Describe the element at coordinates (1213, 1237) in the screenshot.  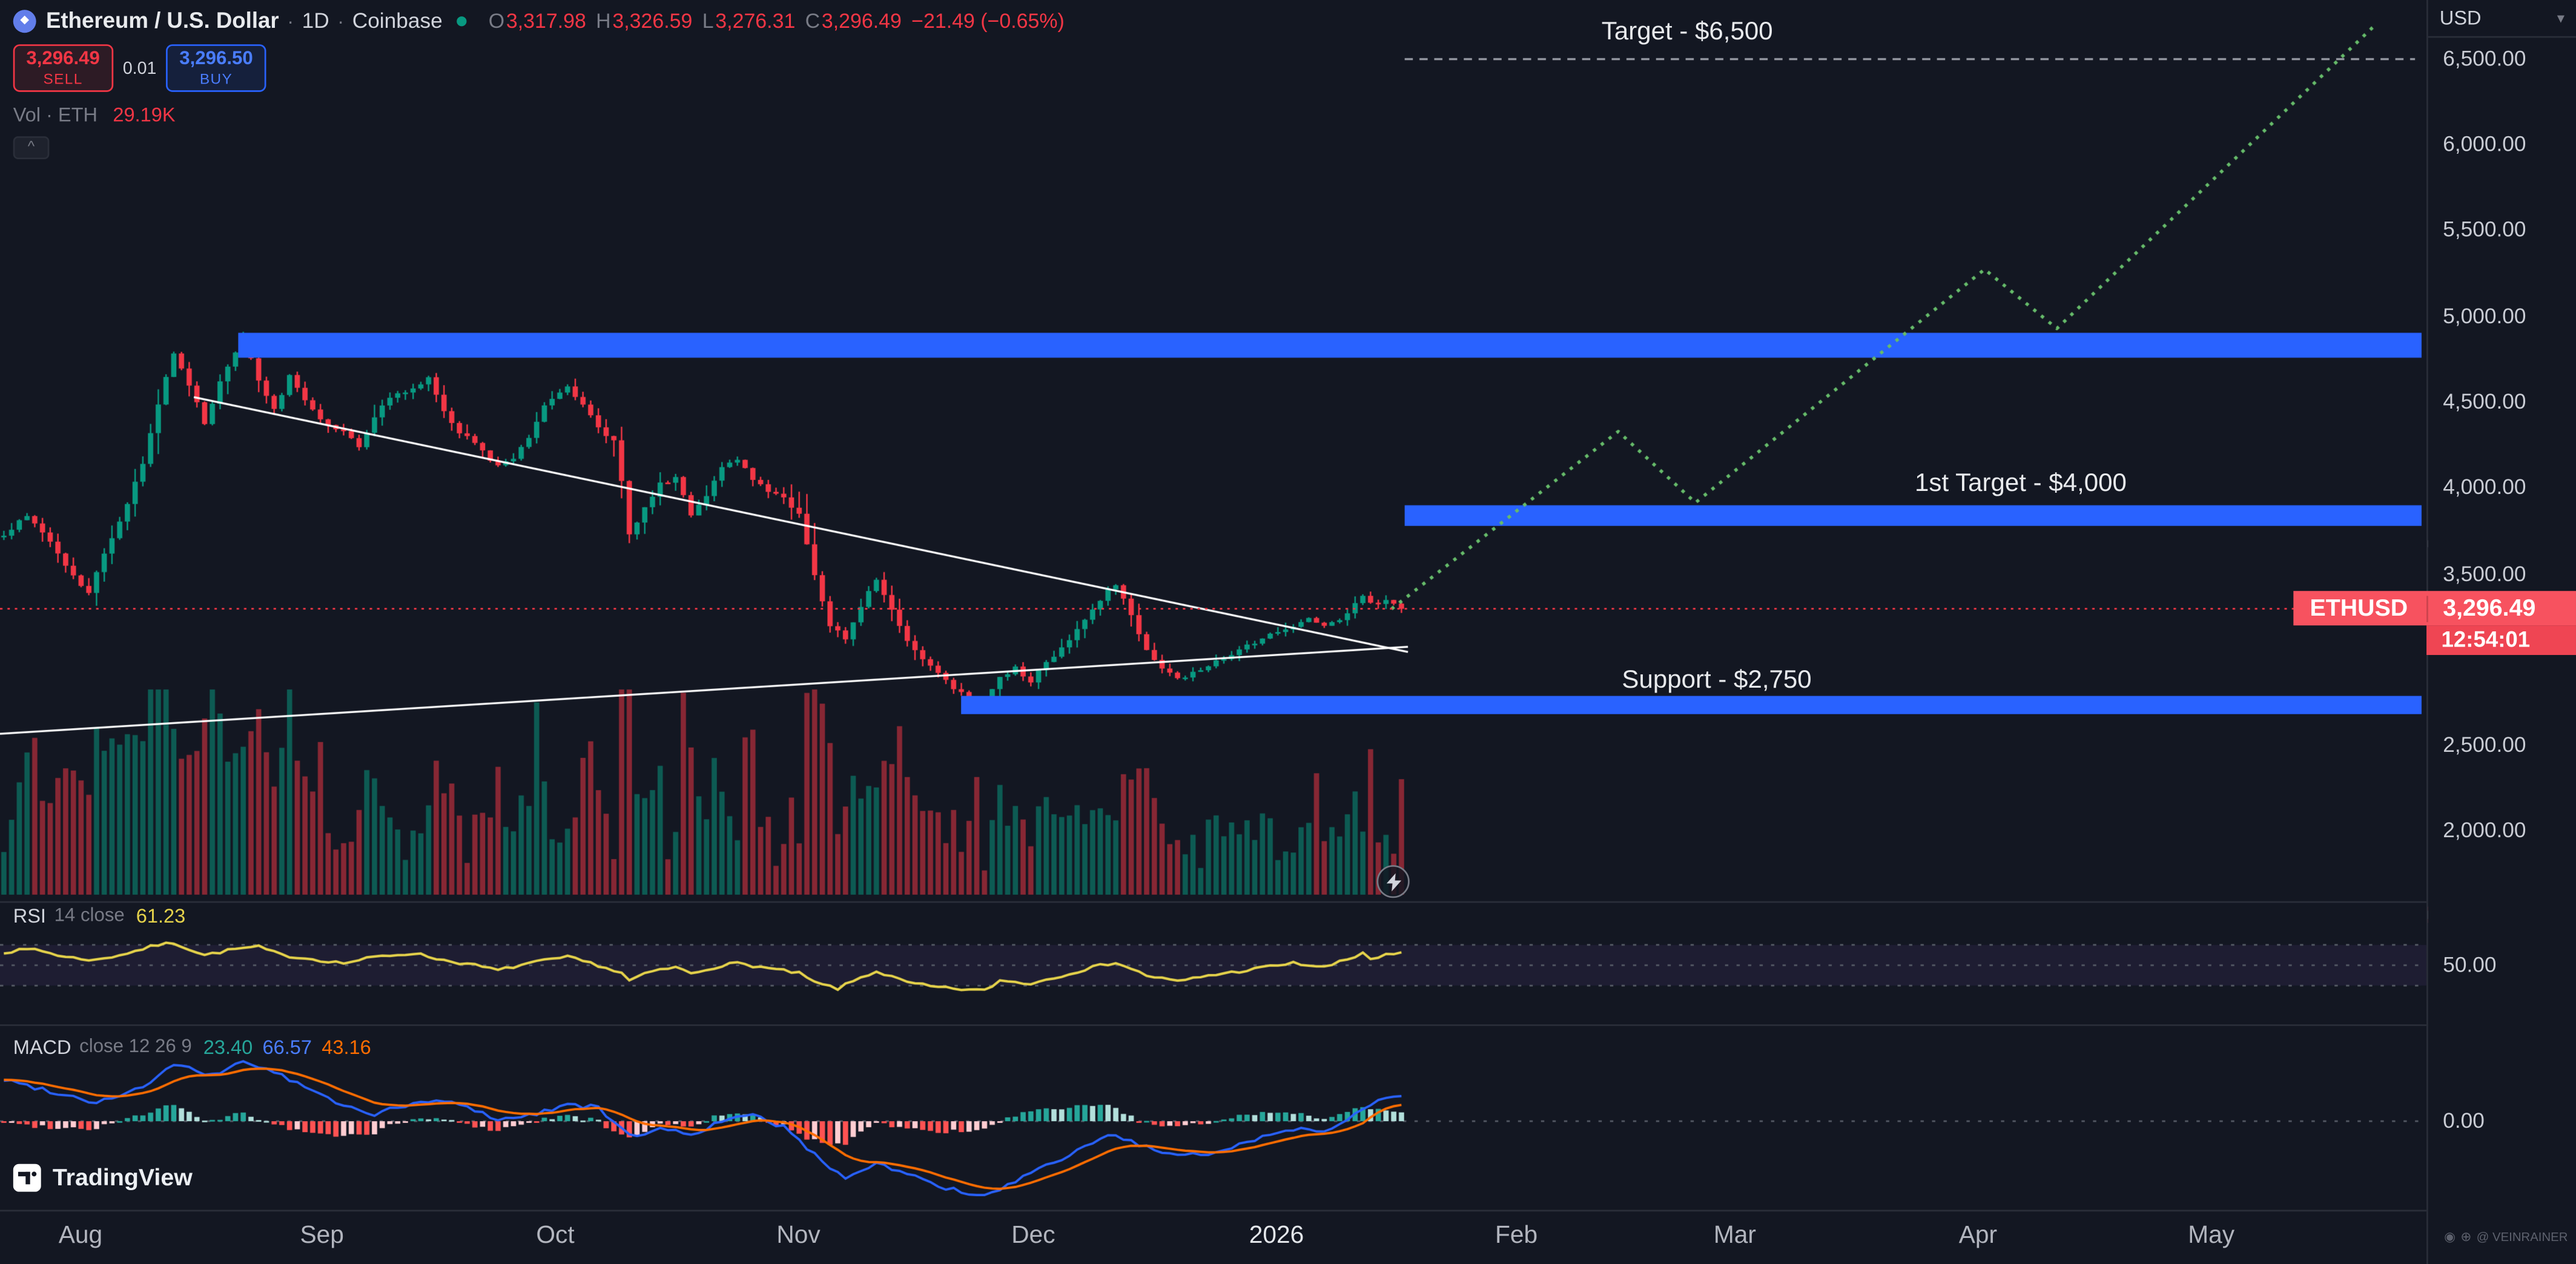
I see `time-axis: Aug Sep Oct Nov Dec 2026 Feb Mar Apr May` at that location.